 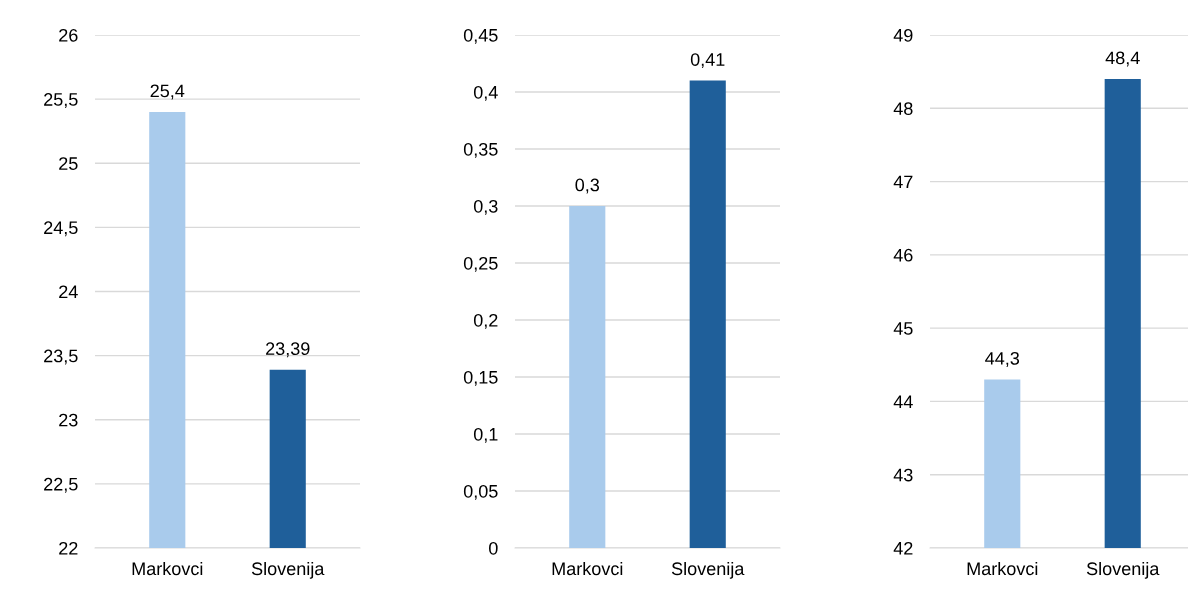 I want to click on y-tick-label: 0,1, so click(x=485, y=435).